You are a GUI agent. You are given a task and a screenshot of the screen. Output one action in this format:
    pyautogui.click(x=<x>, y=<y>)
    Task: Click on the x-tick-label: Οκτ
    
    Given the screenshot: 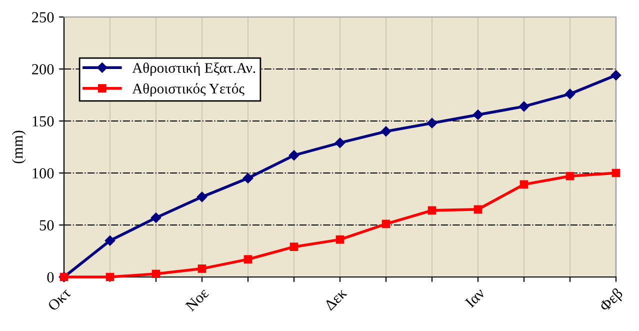 What is the action you would take?
    pyautogui.click(x=59, y=299)
    